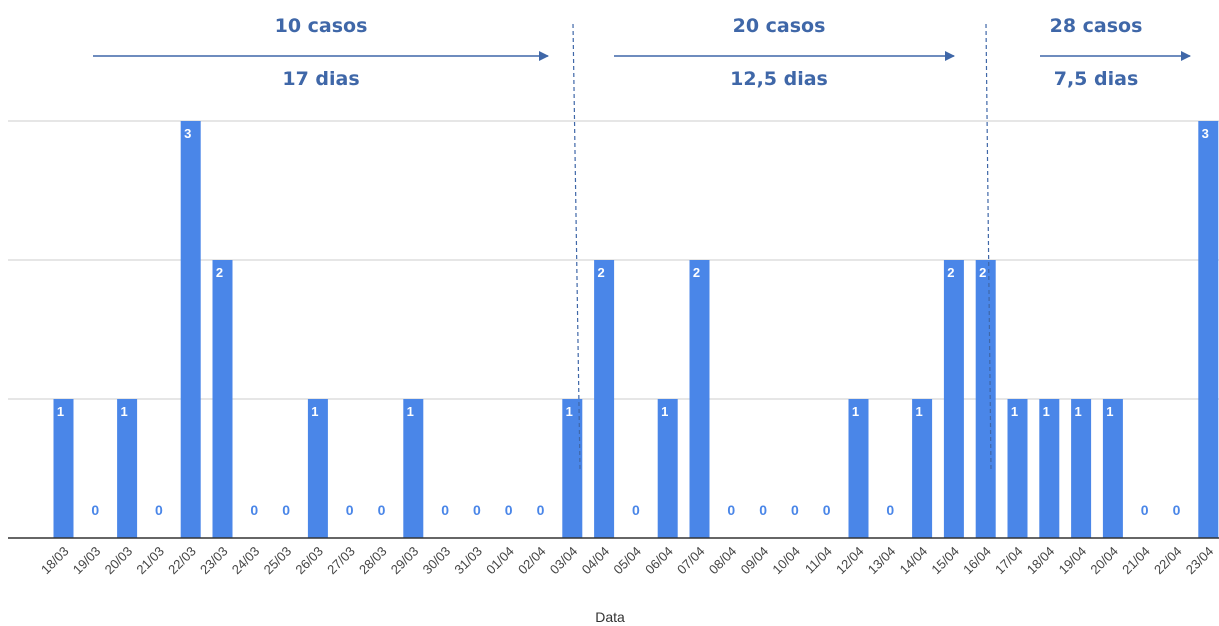 The height and width of the screenshot is (626, 1219). What do you see at coordinates (413, 468) in the screenshot?
I see `bar-29/03` at bounding box center [413, 468].